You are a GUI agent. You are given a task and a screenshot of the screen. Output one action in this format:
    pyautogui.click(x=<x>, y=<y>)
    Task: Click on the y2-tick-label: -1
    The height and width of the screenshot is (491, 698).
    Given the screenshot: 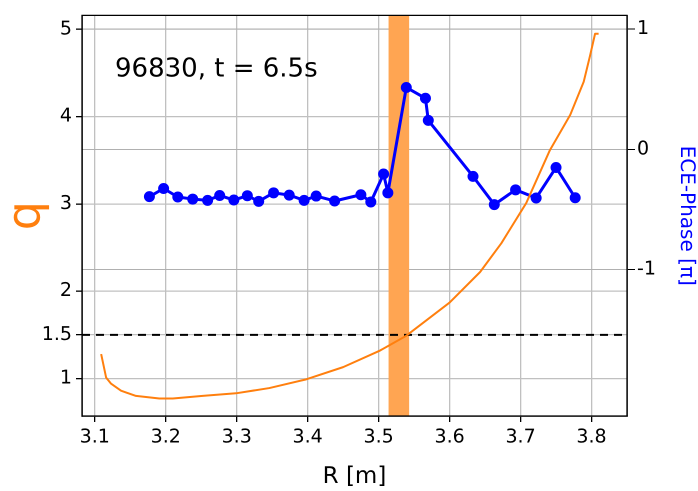 What is the action you would take?
    pyautogui.click(x=646, y=268)
    